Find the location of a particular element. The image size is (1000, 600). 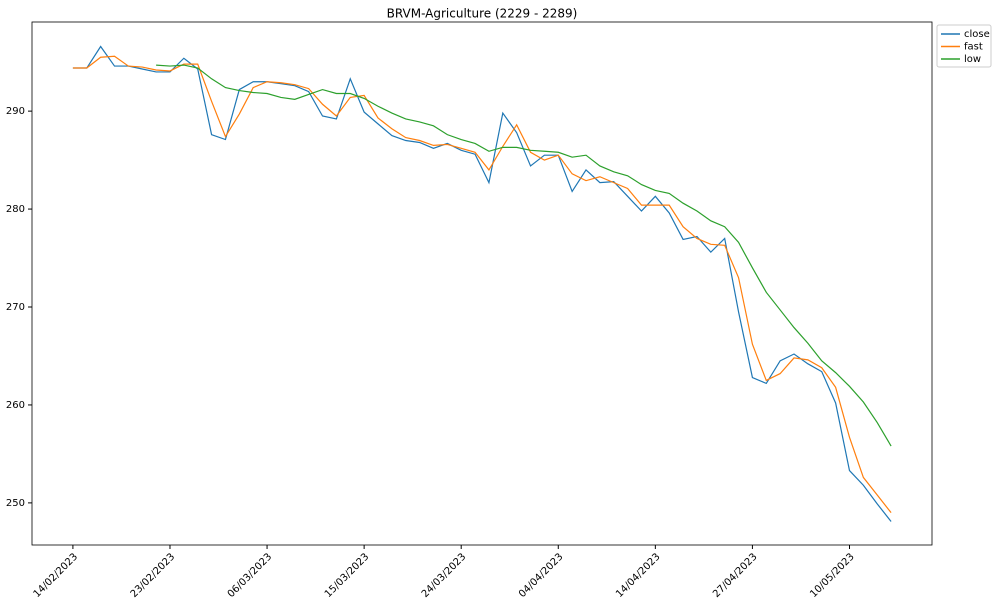

y-tick-label: 280 is located at coordinates (15, 209).